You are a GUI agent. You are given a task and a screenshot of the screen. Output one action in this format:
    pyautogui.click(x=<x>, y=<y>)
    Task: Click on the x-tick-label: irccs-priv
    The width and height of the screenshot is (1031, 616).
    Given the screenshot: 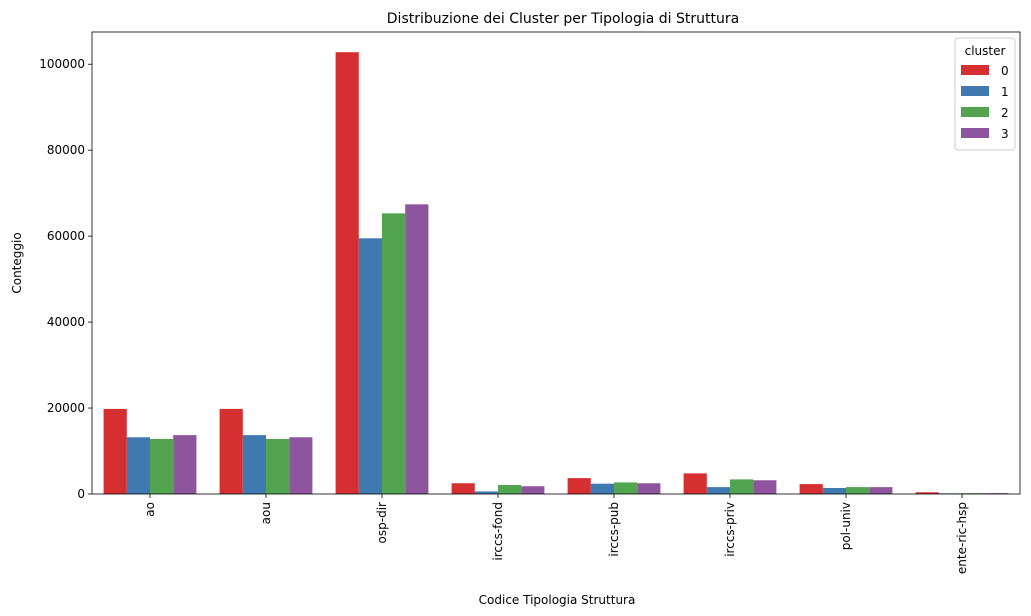 What is the action you would take?
    pyautogui.click(x=730, y=529)
    